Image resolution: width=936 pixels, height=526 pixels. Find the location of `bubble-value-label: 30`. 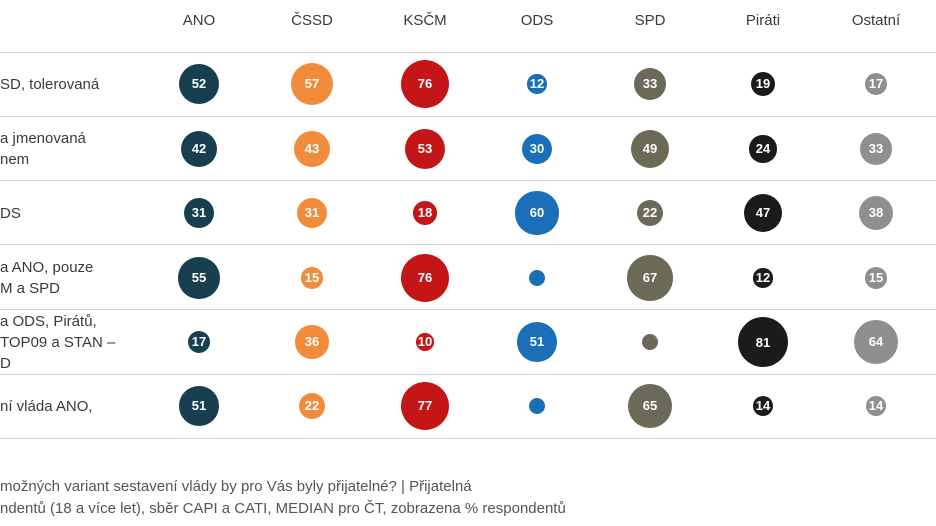

bubble-value-label: 30 is located at coordinates (537, 149).